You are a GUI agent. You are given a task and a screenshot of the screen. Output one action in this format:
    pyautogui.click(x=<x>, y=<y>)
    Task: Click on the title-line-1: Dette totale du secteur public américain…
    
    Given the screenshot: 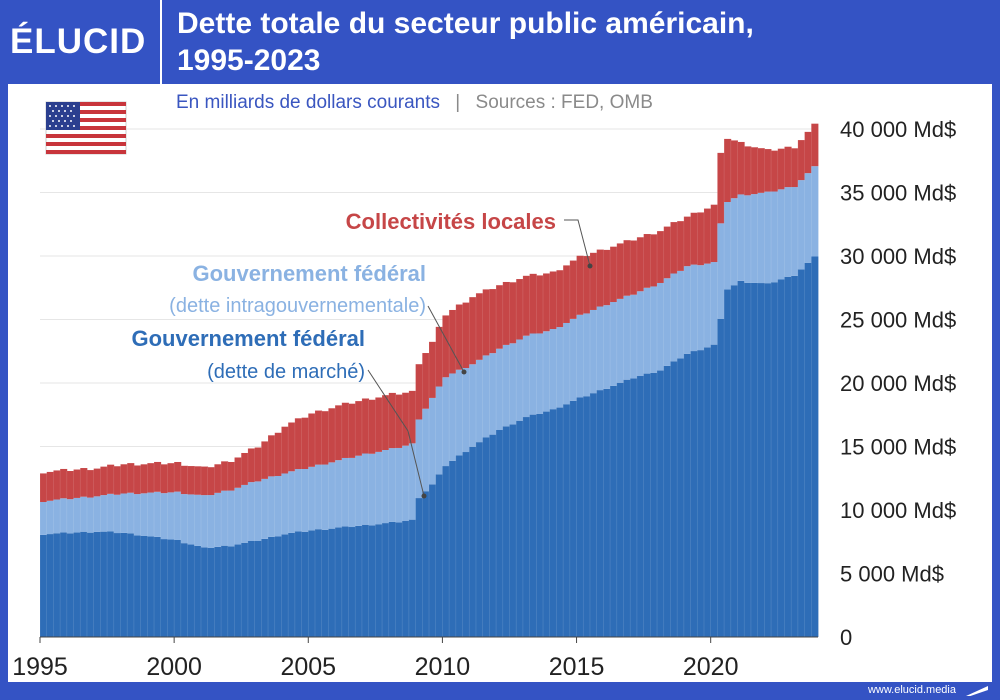 What is the action you would take?
    pyautogui.click(x=465, y=23)
    